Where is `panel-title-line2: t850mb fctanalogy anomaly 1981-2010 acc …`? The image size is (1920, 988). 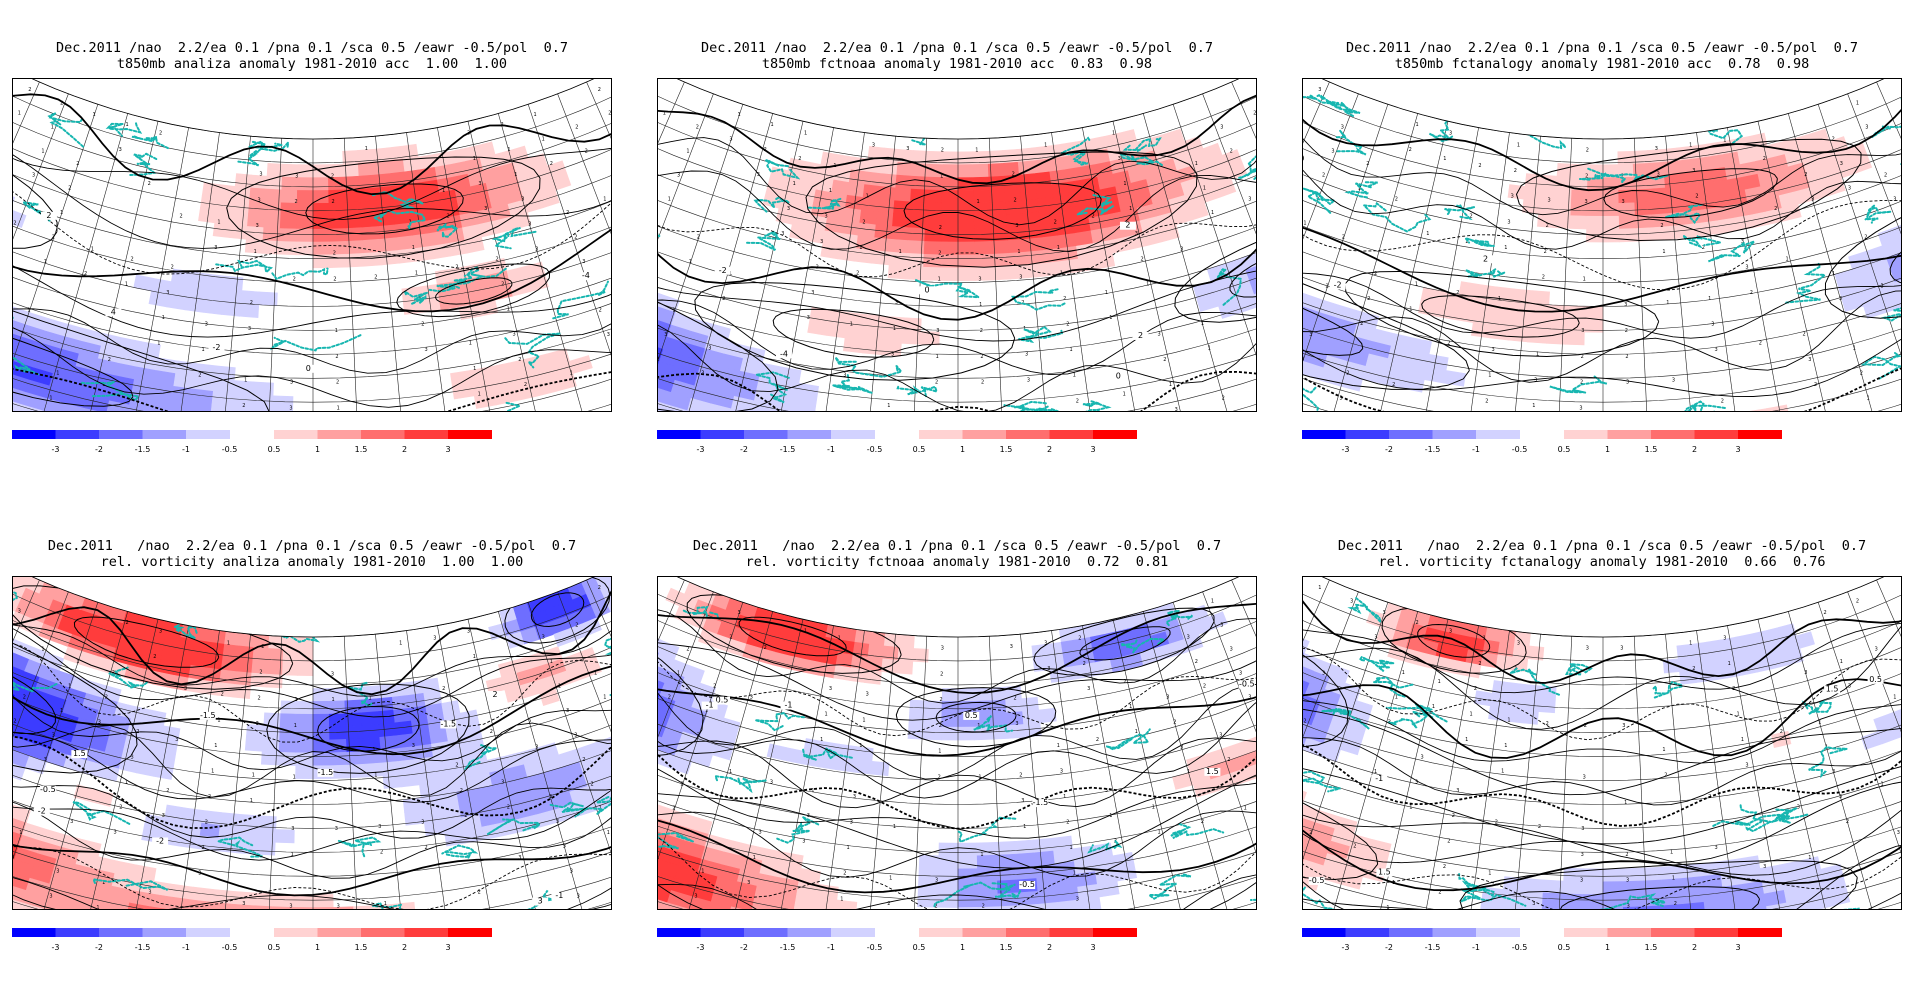
panel-title-line2: t850mb fctanalogy anomaly 1981-2010 acc … is located at coordinates (1602, 64).